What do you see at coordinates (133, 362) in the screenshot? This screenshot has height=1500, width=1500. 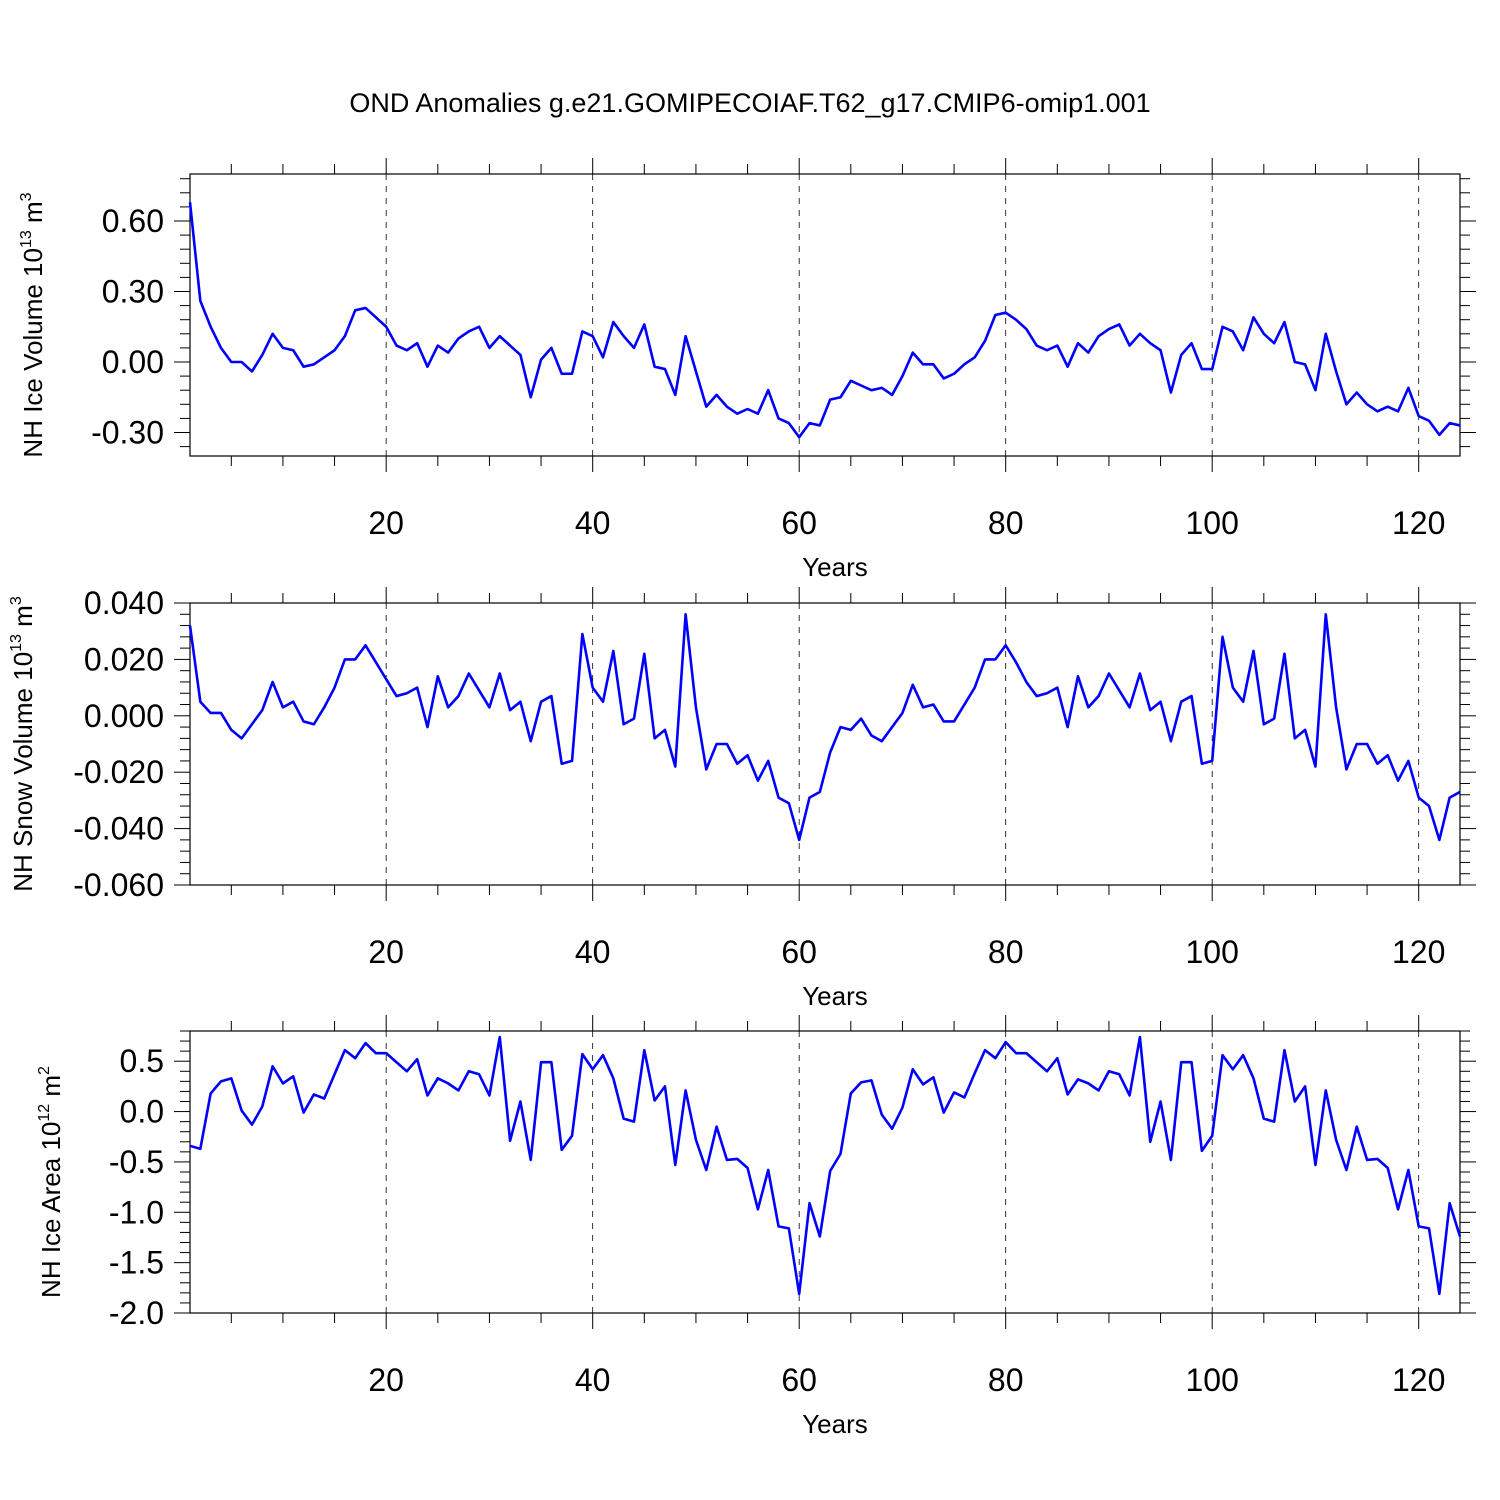 I see `y-tick-label: 0.00` at bounding box center [133, 362].